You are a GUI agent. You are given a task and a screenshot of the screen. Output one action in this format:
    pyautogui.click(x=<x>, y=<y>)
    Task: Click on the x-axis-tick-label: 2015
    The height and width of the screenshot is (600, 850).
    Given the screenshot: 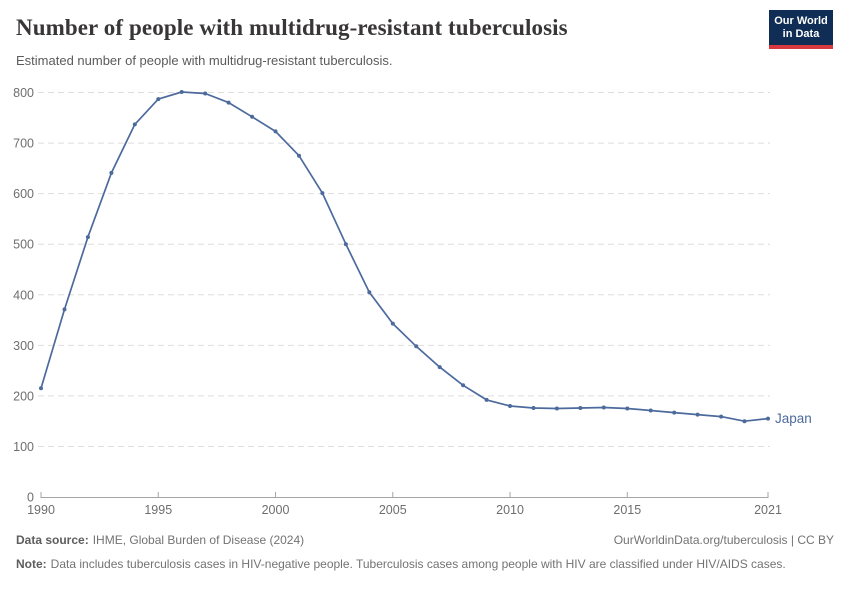 What is the action you would take?
    pyautogui.click(x=627, y=510)
    